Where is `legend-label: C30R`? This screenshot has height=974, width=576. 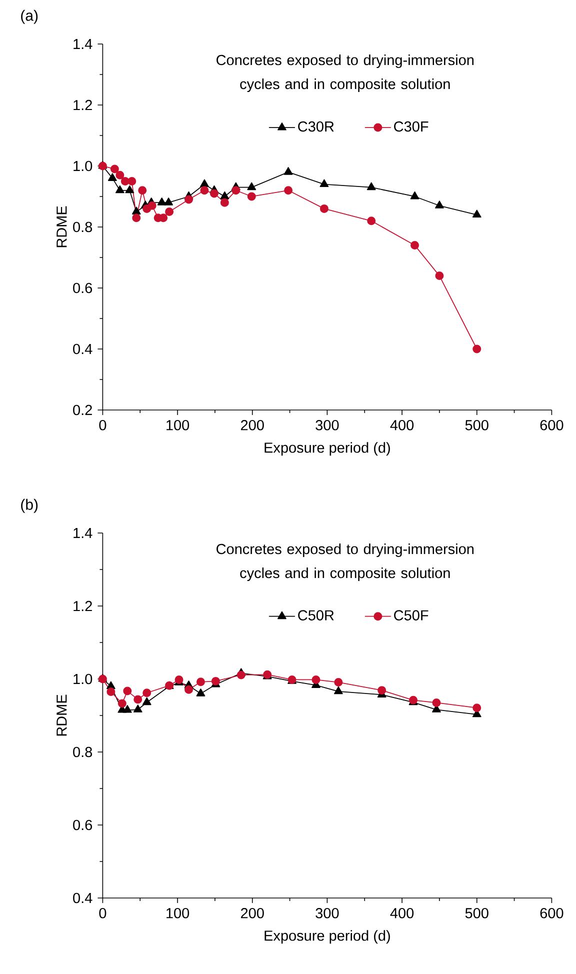 legend-label: C30R is located at coordinates (316, 126).